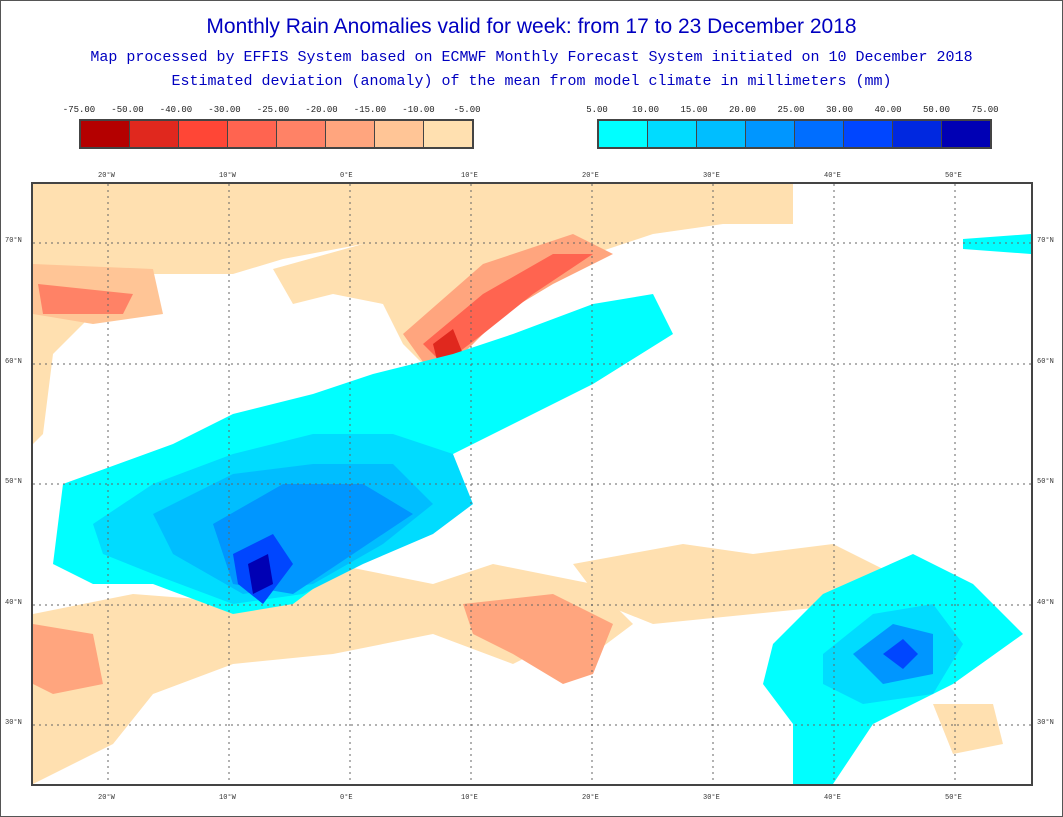  What do you see at coordinates (742, 110) in the screenshot?
I see `legend-label: 20.00` at bounding box center [742, 110].